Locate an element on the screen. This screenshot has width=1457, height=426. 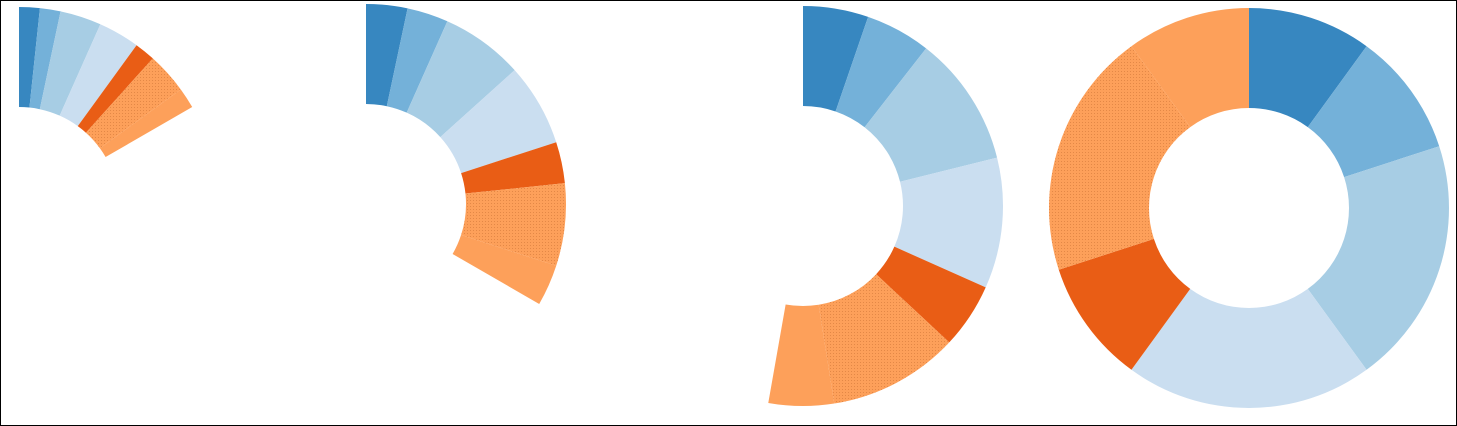
donut-1-slice-6-hatch is located at coordinates (133, 103).